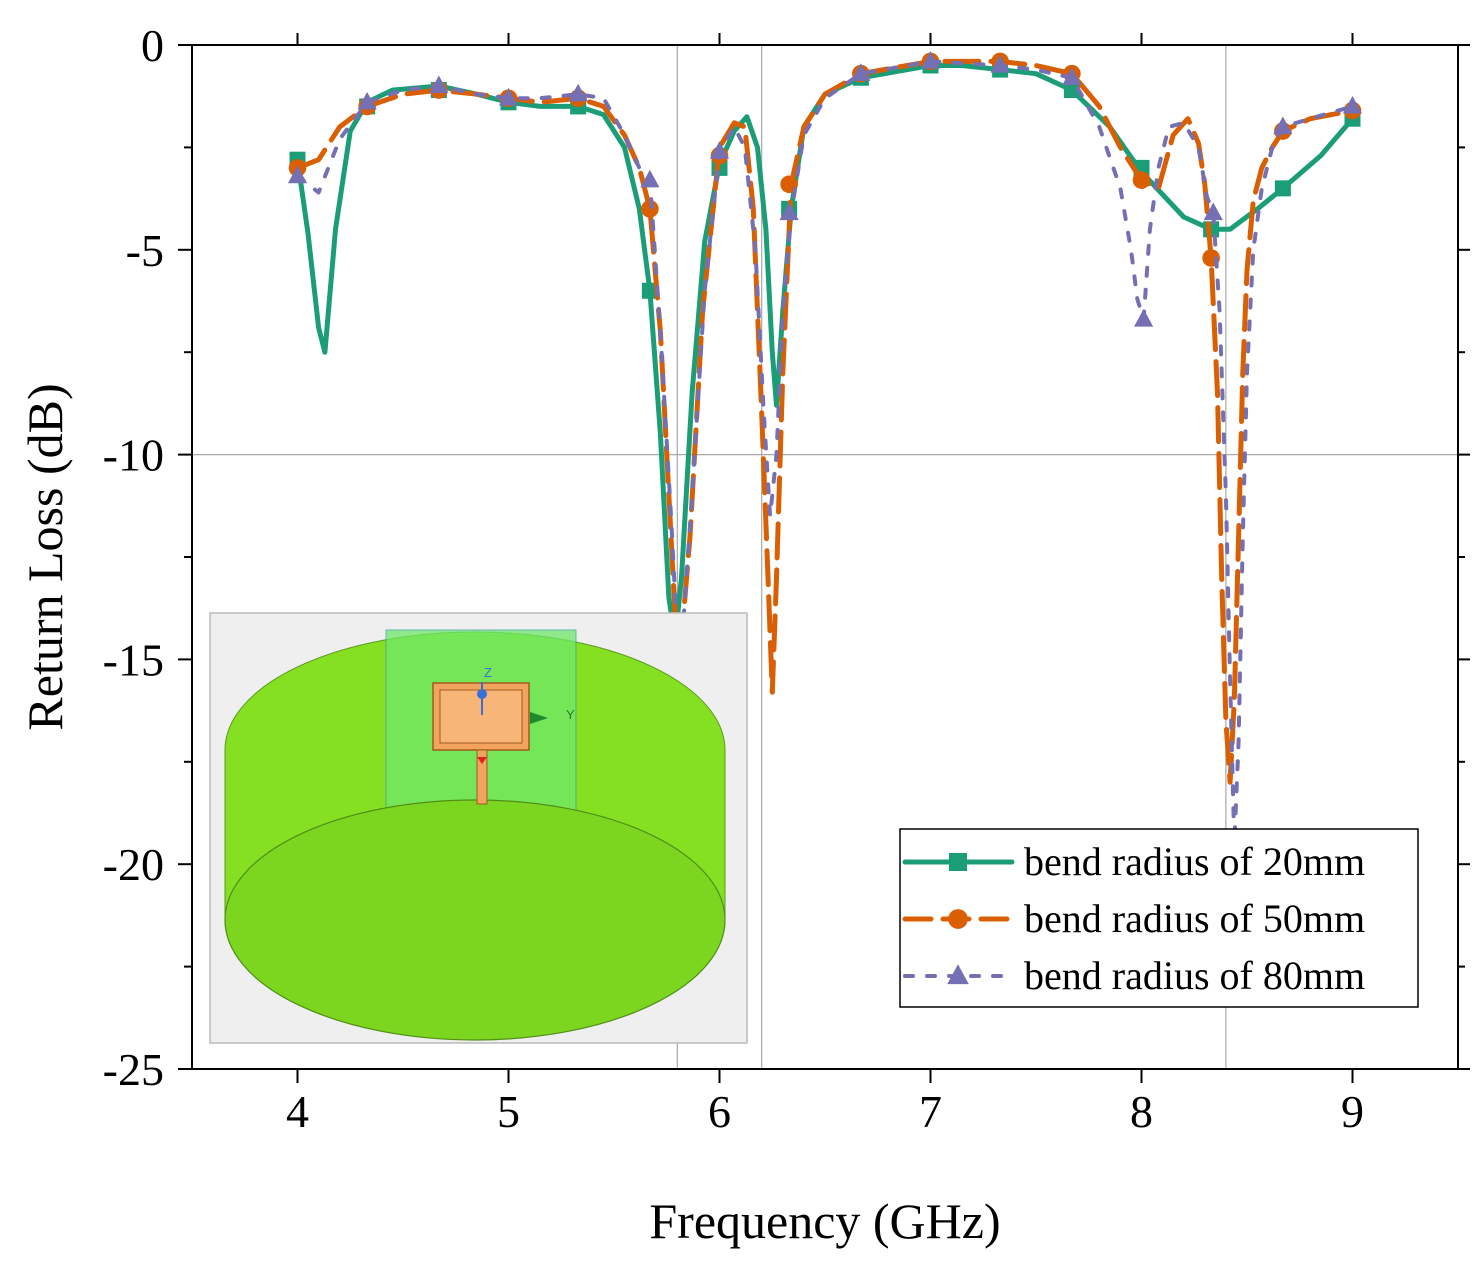 The image size is (1482, 1268). What do you see at coordinates (539, 718) in the screenshot?
I see `inset-y-arrow` at bounding box center [539, 718].